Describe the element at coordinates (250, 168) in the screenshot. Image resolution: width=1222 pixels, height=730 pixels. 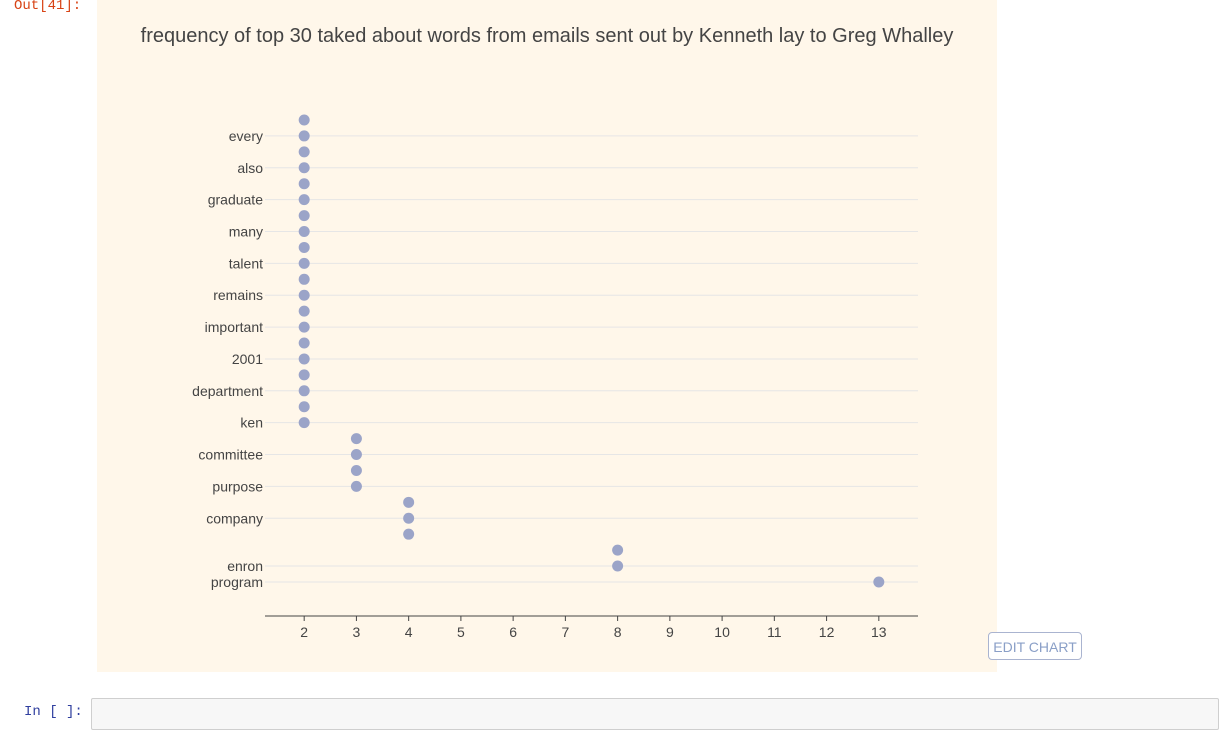
I see `y-tick-label: also` at that location.